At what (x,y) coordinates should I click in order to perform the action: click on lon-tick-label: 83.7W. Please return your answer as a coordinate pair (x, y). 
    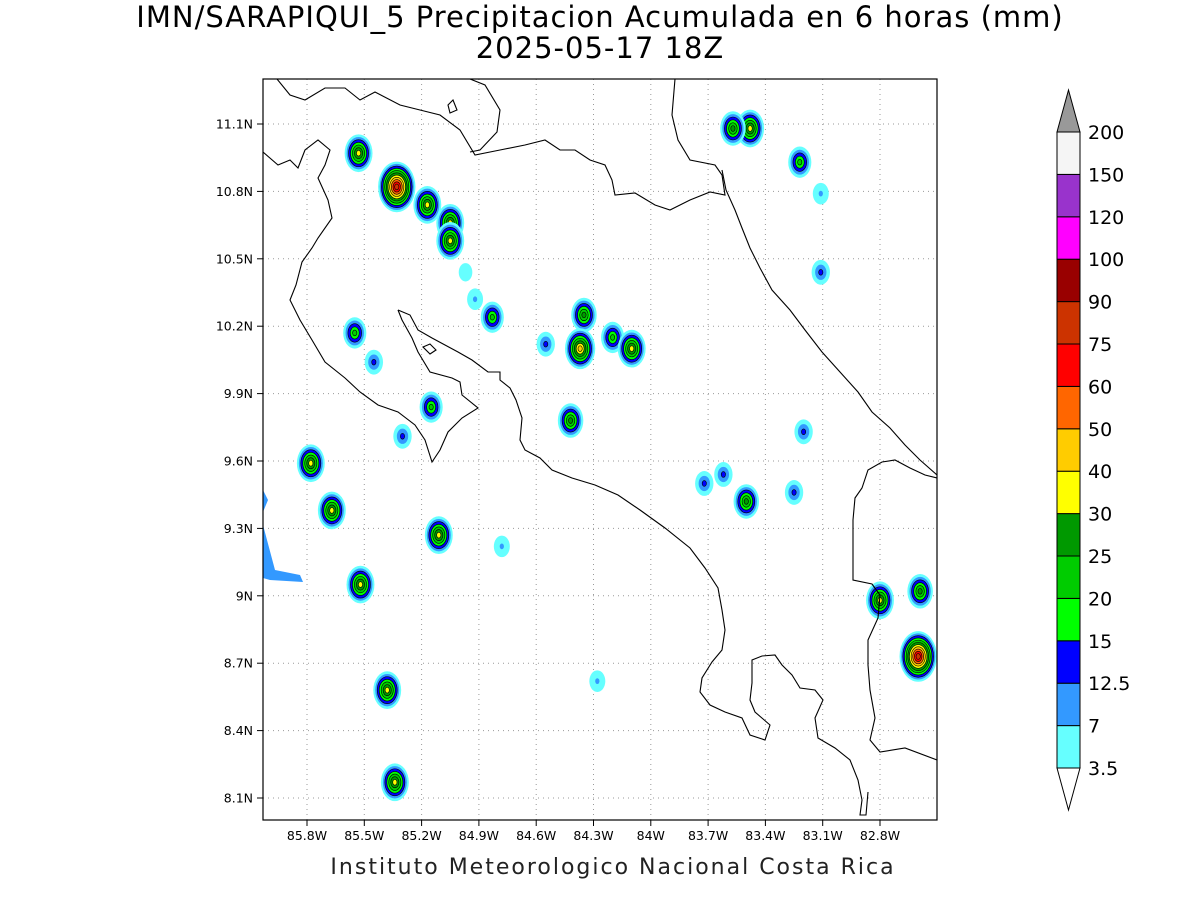
    Looking at the image, I should click on (708, 835).